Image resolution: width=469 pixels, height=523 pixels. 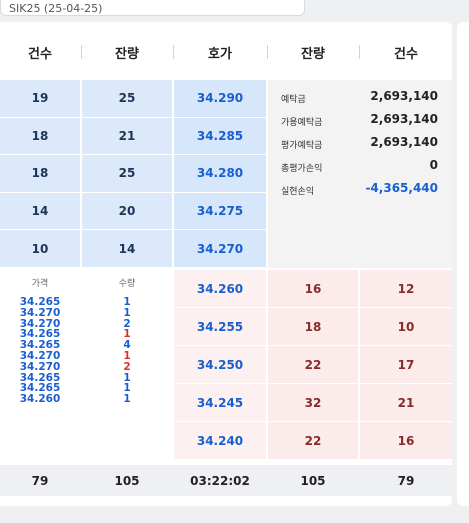 What do you see at coordinates (220, 326) in the screenshot?
I see `bid-price: 34.255` at bounding box center [220, 326].